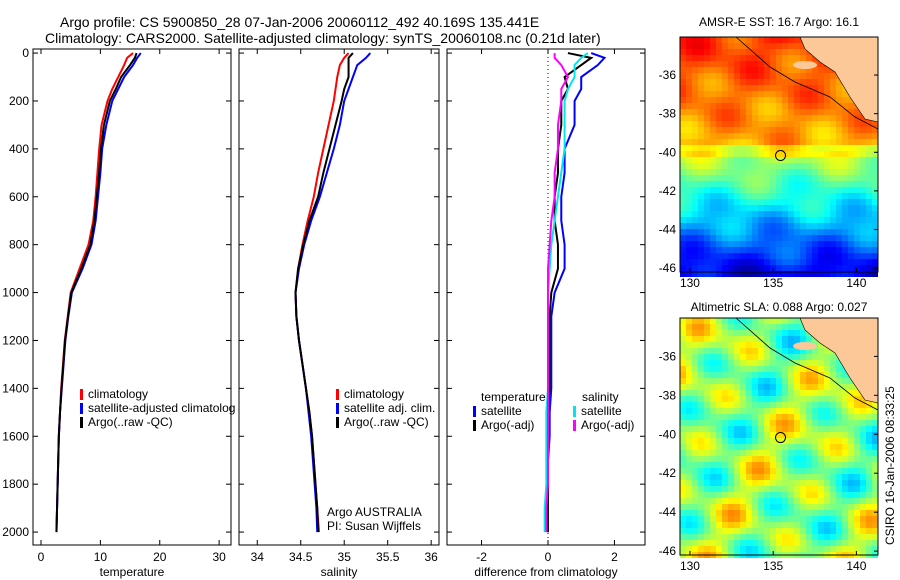  I want to click on y-tick-label: -36, so click(668, 75).